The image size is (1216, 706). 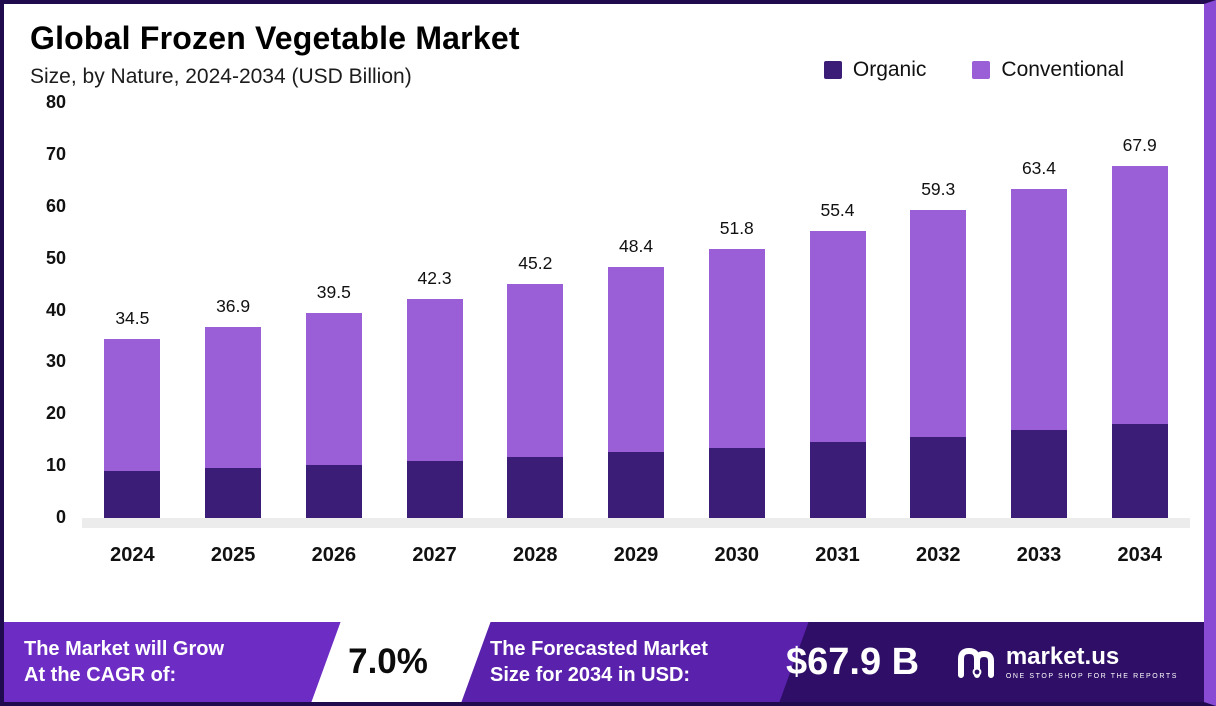 I want to click on x-axis-year-label: 2029, so click(x=636, y=555).